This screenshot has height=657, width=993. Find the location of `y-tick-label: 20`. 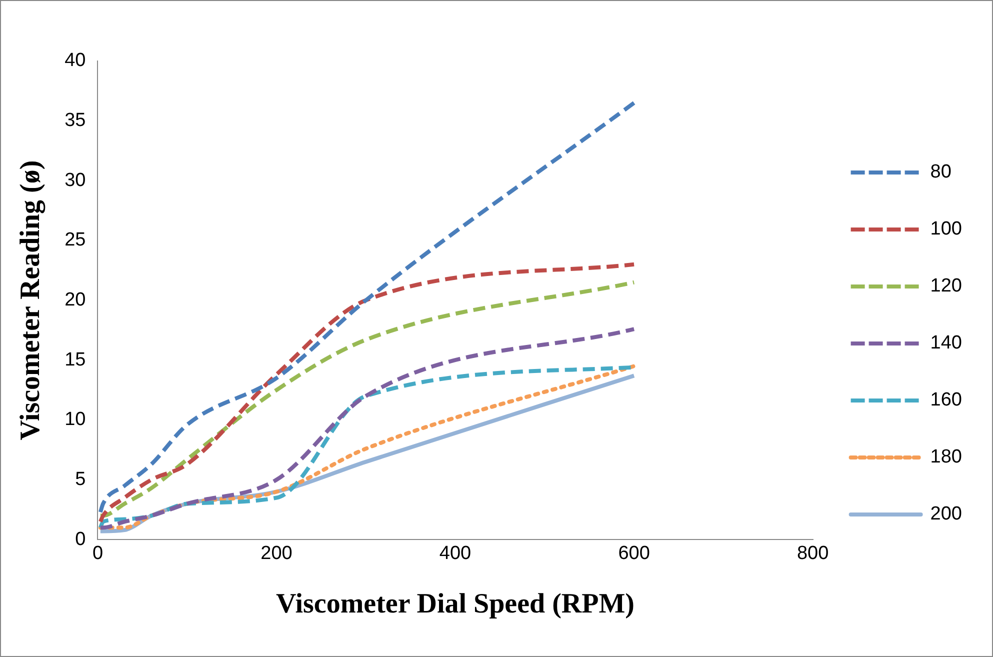

y-tick-label: 20 is located at coordinates (75, 300).